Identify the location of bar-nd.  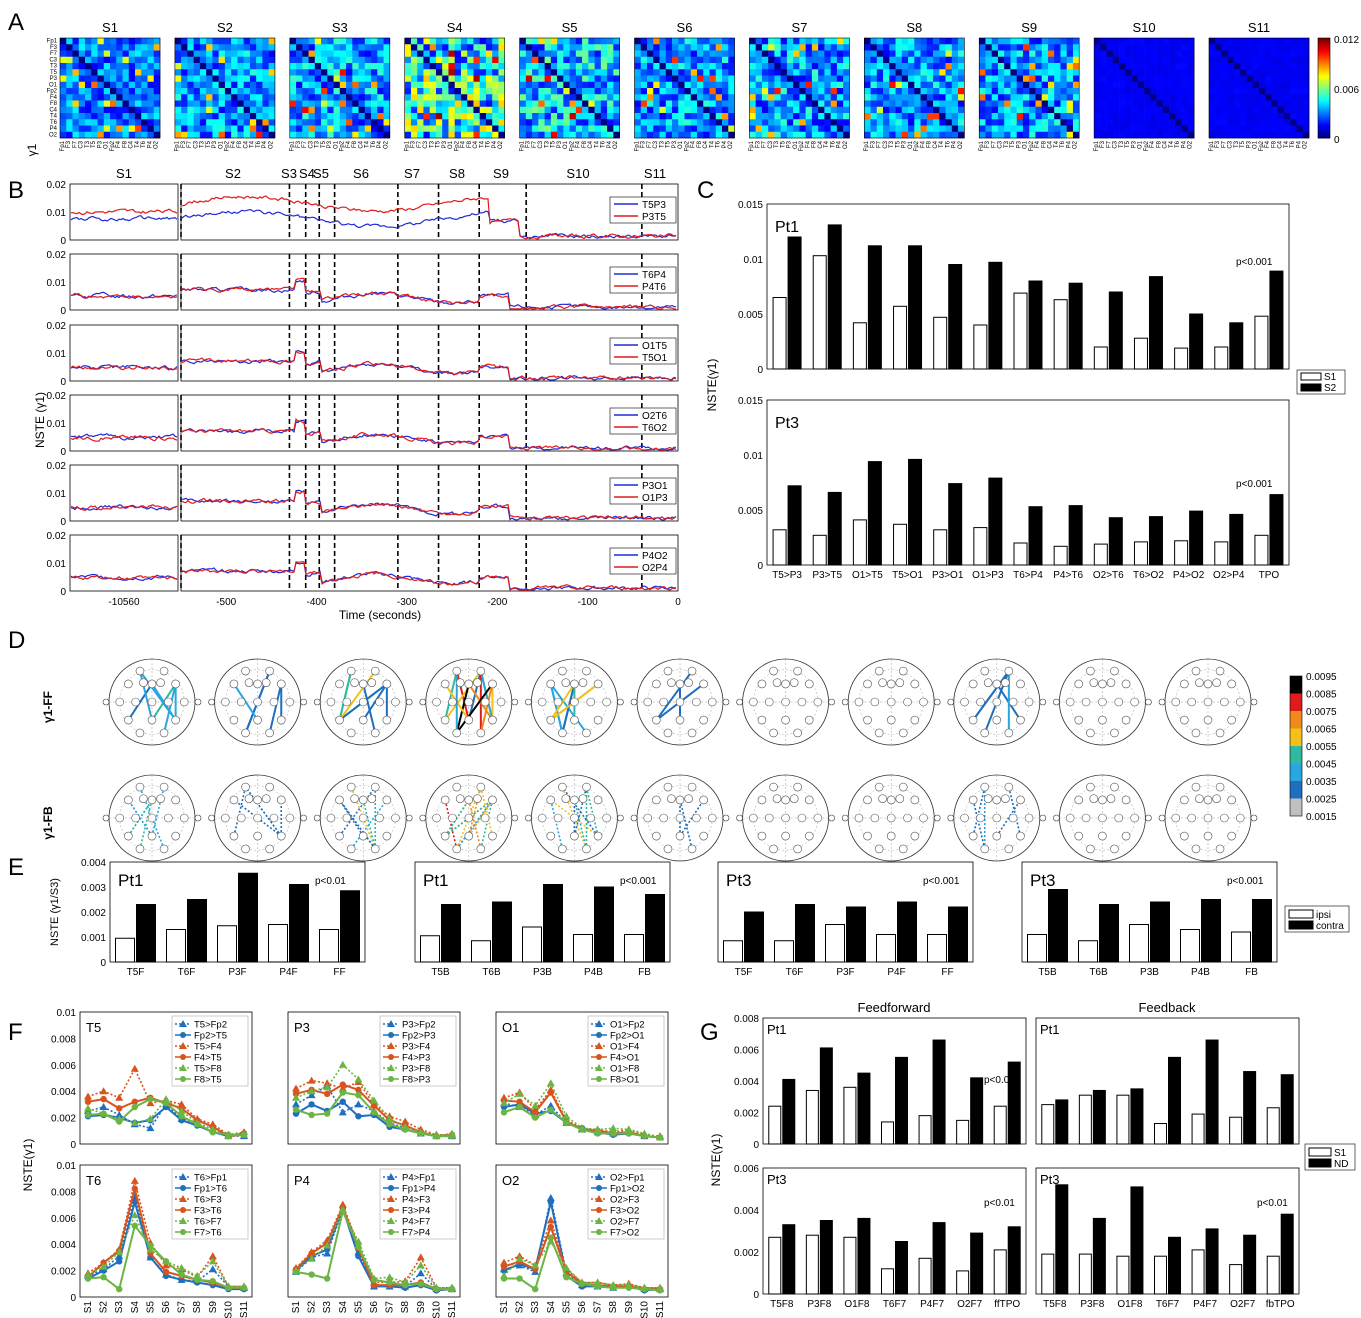
(939, 1258).